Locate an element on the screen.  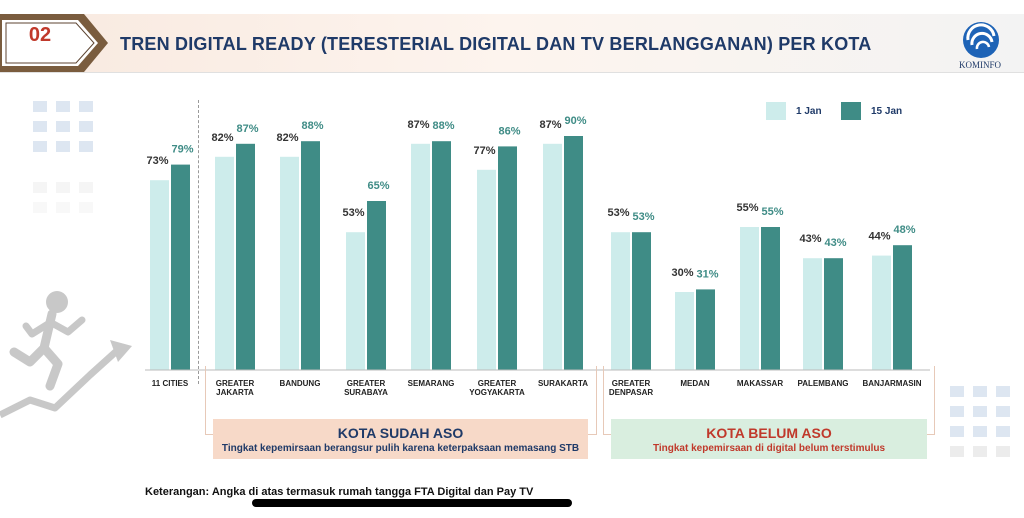
value-label-jan1: 55% is located at coordinates (747, 208).